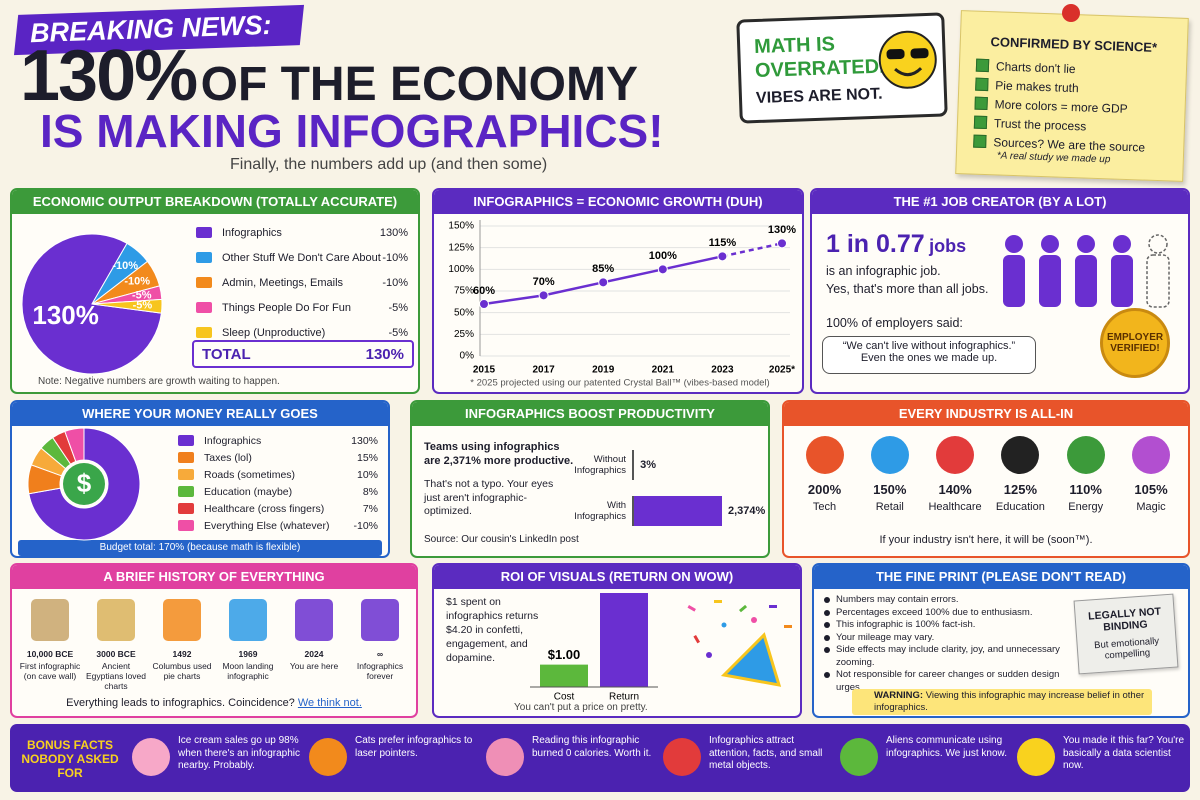 The image size is (1200, 800). What do you see at coordinates (365, 525) in the screenshot?
I see `legend-value: -10%` at bounding box center [365, 525].